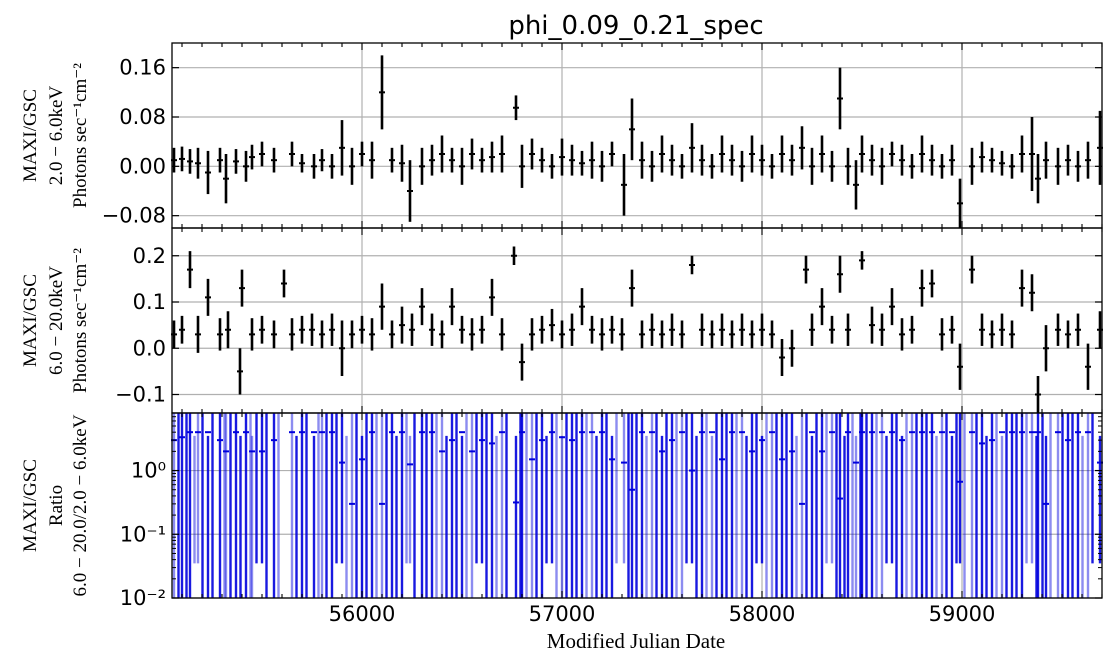 This screenshot has width=1112, height=664. I want to click on y-tick-label: −0.1, so click(140, 395).